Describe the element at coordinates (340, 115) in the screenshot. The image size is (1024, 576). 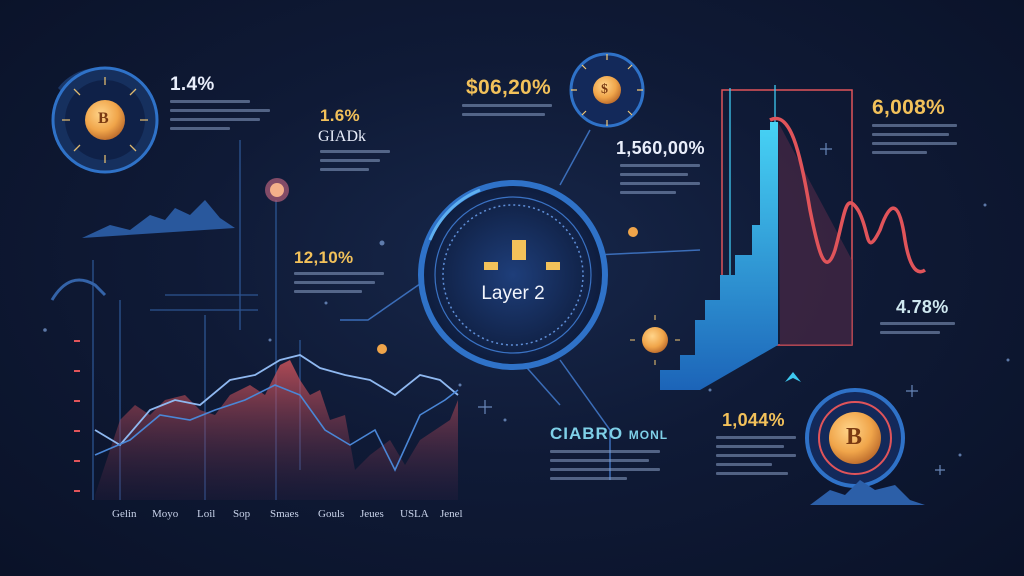
I see `stat-mid-left: 1.6%` at that location.